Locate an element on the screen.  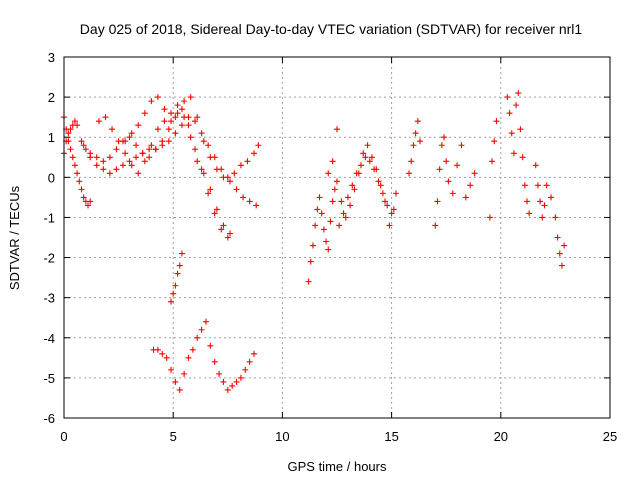
y-tick-label: 3 is located at coordinates (51, 57).